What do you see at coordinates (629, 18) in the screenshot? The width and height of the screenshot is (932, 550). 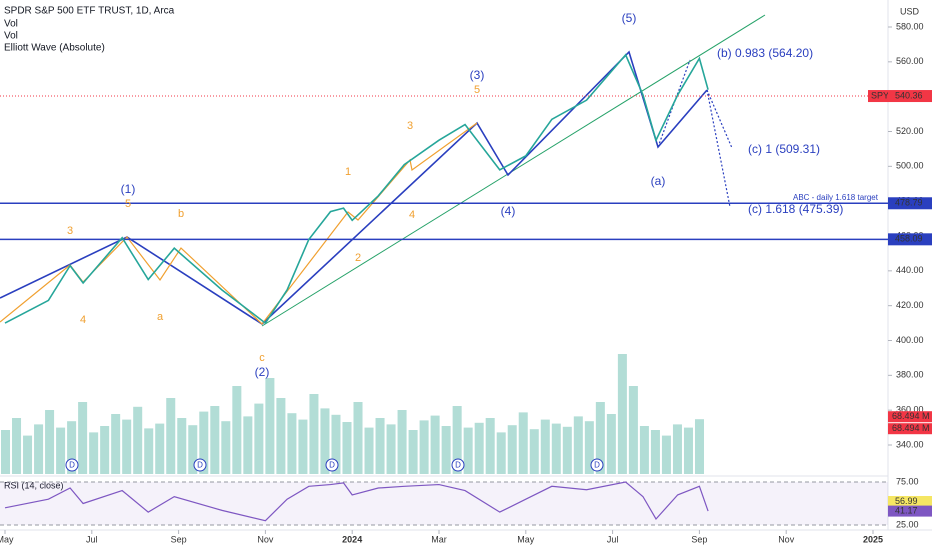 I see `wave-label: (5)` at bounding box center [629, 18].